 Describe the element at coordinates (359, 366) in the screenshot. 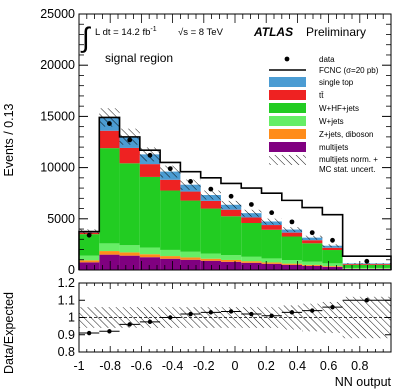

I see `x-tick-label: 0.8` at that location.